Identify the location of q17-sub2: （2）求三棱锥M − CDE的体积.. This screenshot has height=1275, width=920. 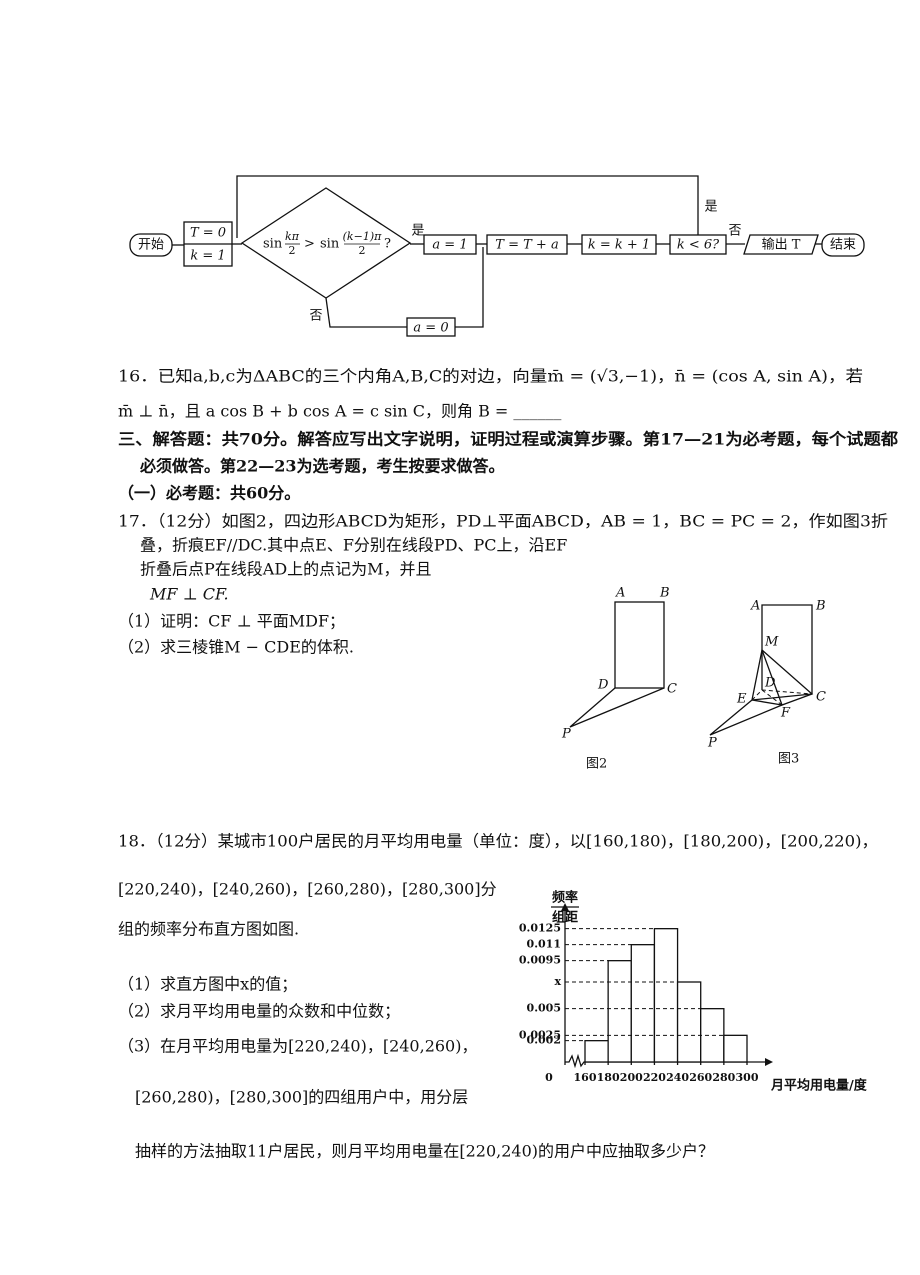
(236, 647).